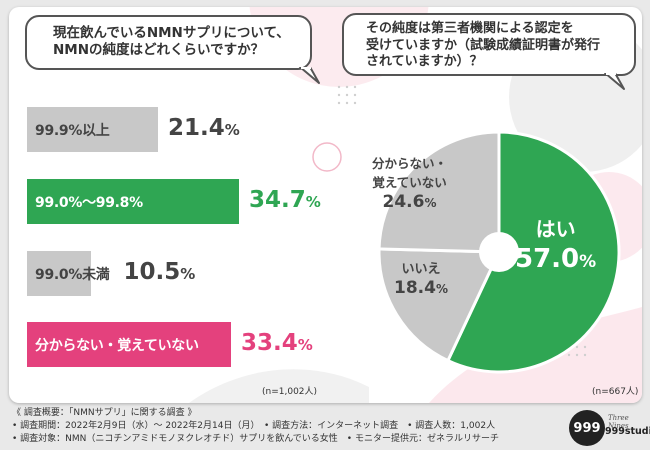  Describe the element at coordinates (547, 259) in the screenshot. I see `pie-value-yes-num: 57.0` at that location.